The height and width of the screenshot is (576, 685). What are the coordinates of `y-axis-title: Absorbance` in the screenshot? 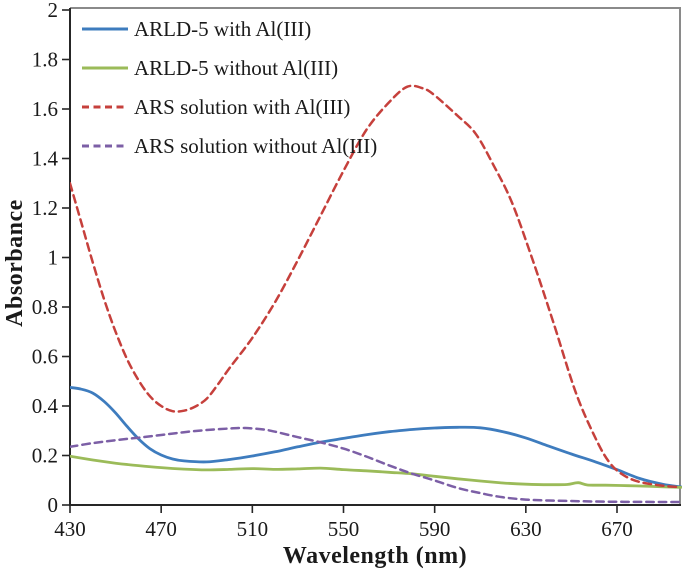 It's located at (15, 263).